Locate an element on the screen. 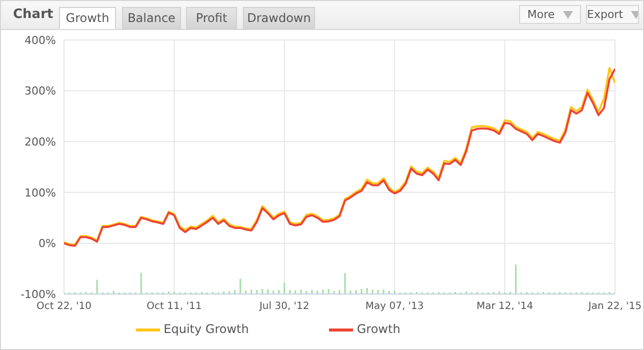 Image resolution: width=644 pixels, height=350 pixels. x-tick-label: Oct 11, '11 is located at coordinates (174, 306).